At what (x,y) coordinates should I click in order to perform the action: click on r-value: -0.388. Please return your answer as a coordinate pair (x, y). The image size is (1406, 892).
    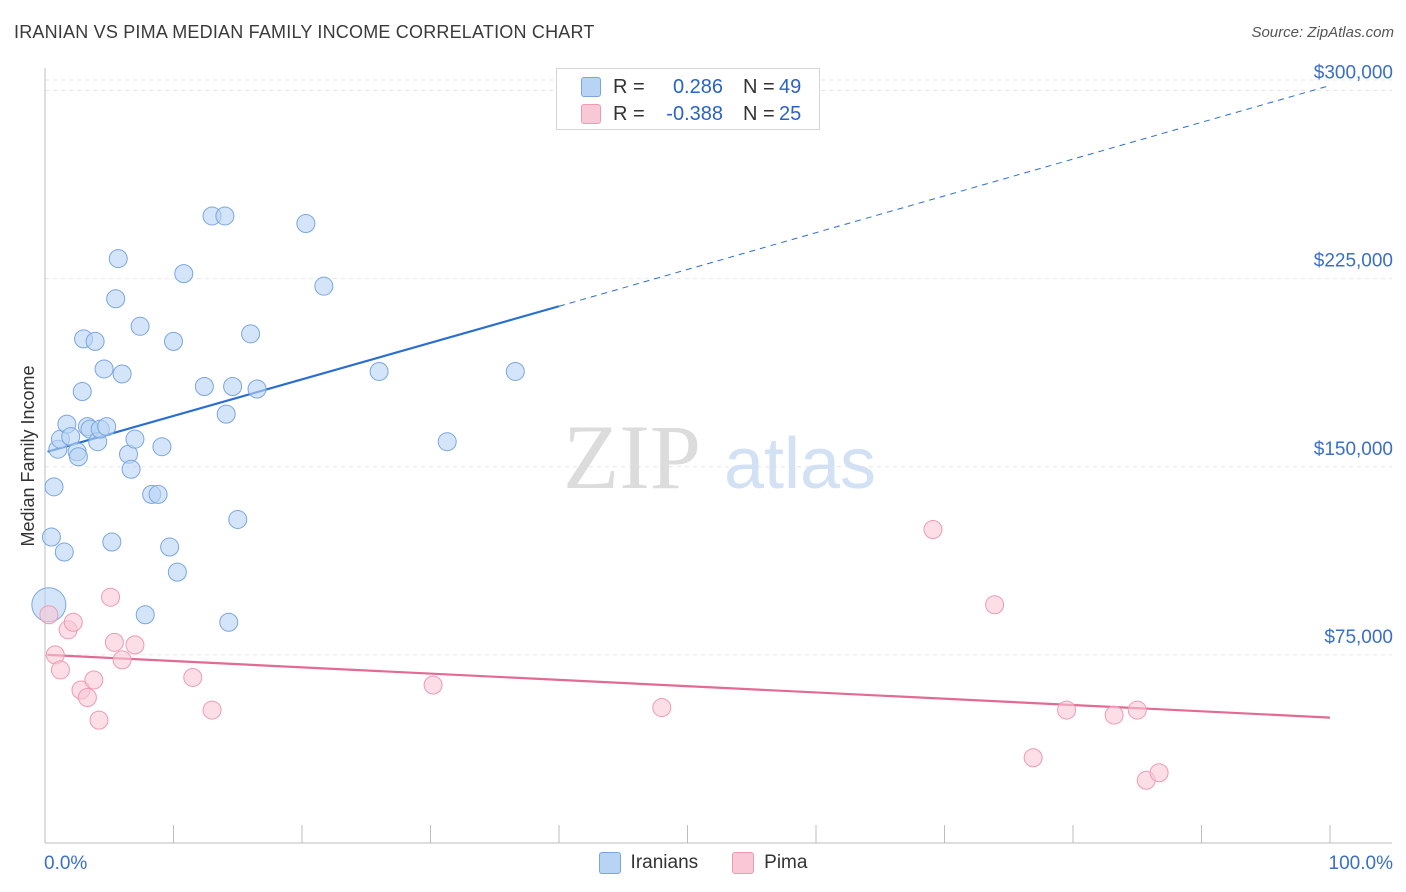
    Looking at the image, I should click on (694, 113).